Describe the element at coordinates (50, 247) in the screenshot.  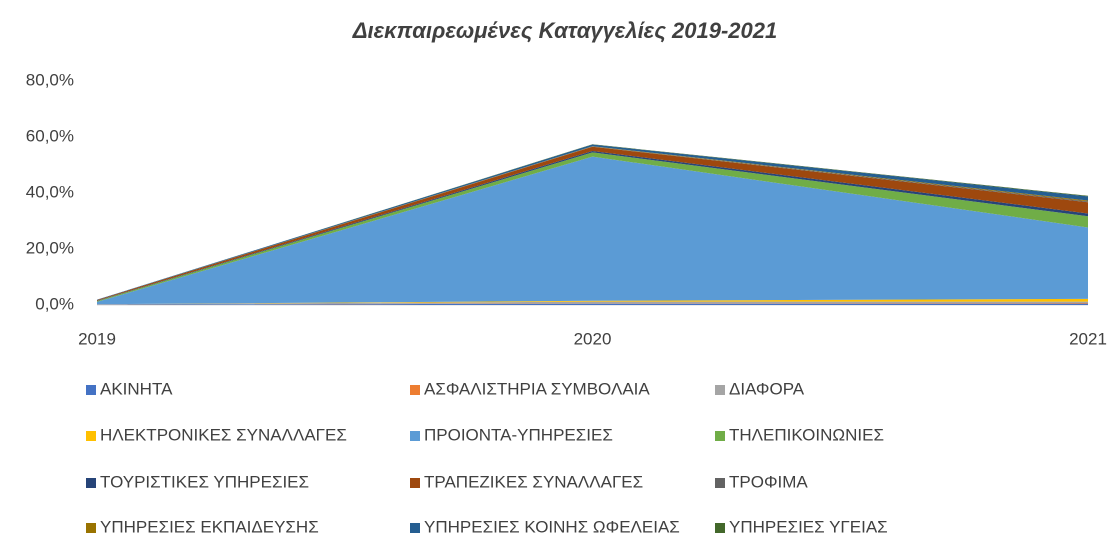
I see `y-tick-label: 20,0%` at that location.